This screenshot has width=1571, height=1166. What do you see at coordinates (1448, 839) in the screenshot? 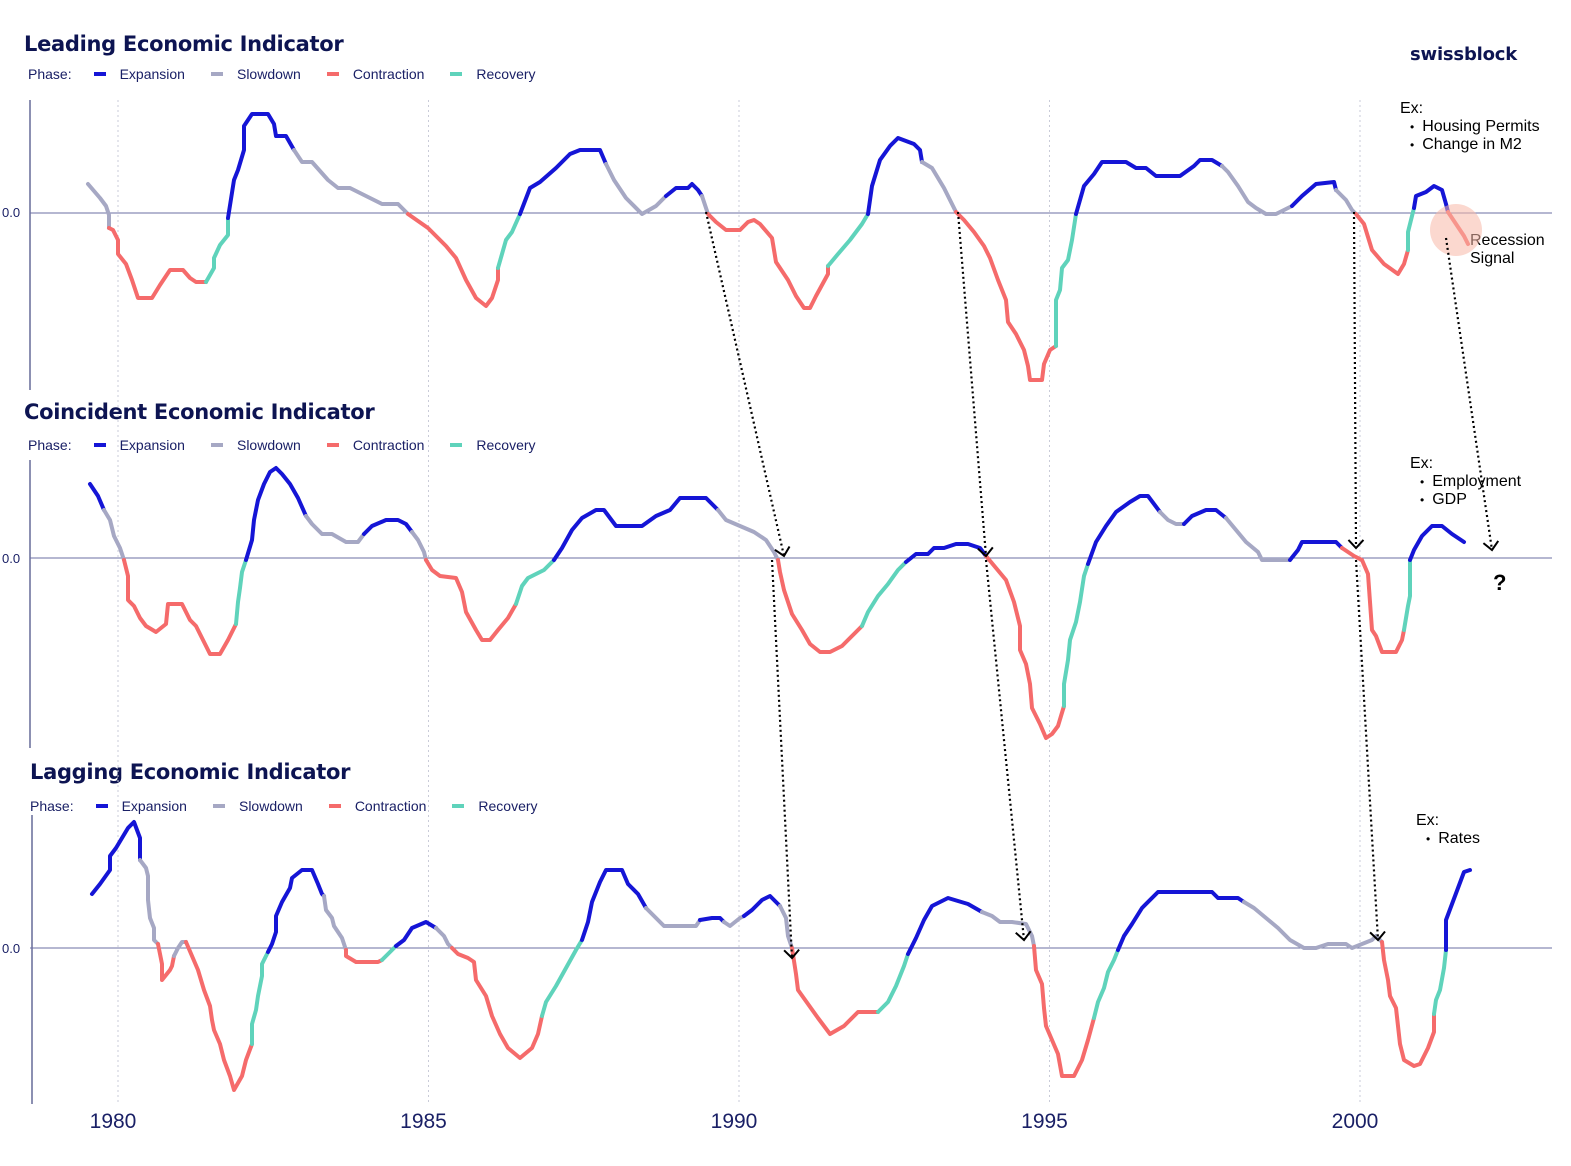
I see `example-item: Rates` at bounding box center [1448, 839].